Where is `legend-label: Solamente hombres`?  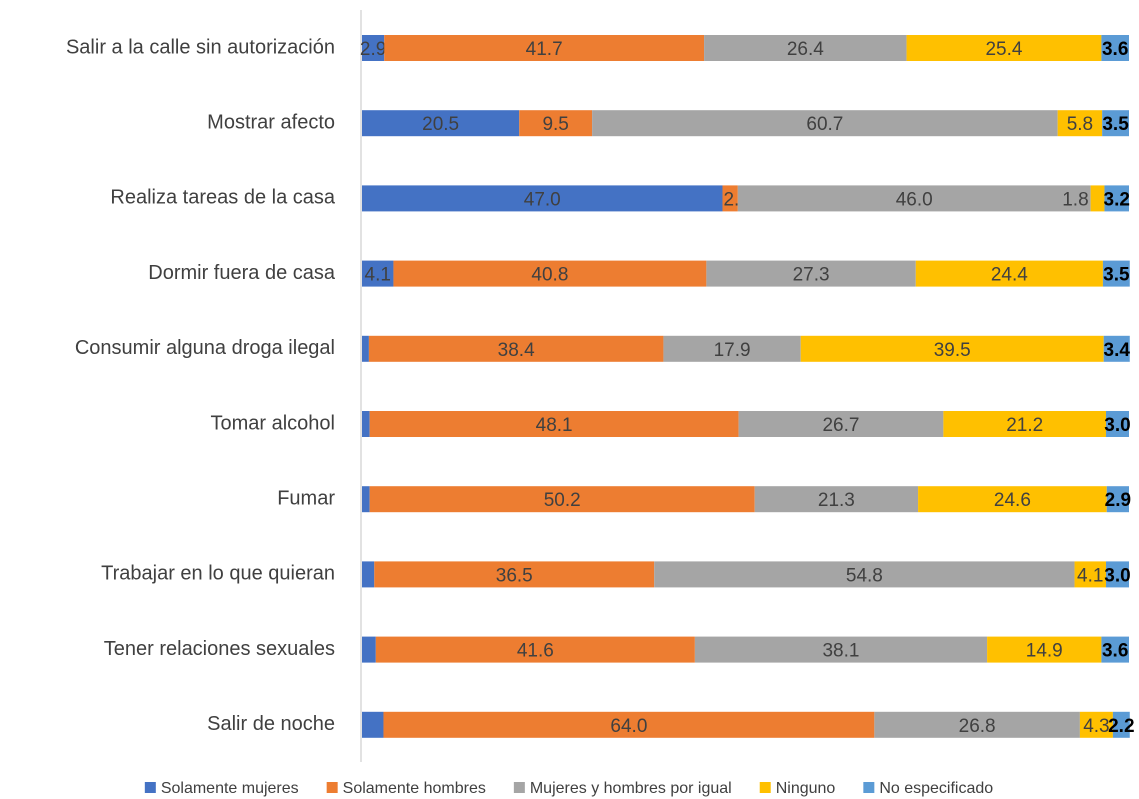
legend-label: Solamente hombres is located at coordinates (414, 788).